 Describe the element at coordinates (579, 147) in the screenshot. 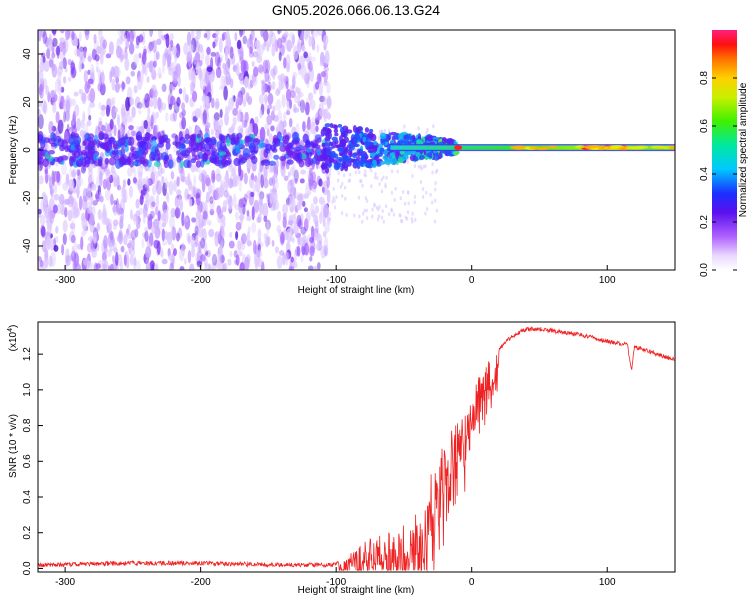

I see `signal-hotspot` at that location.